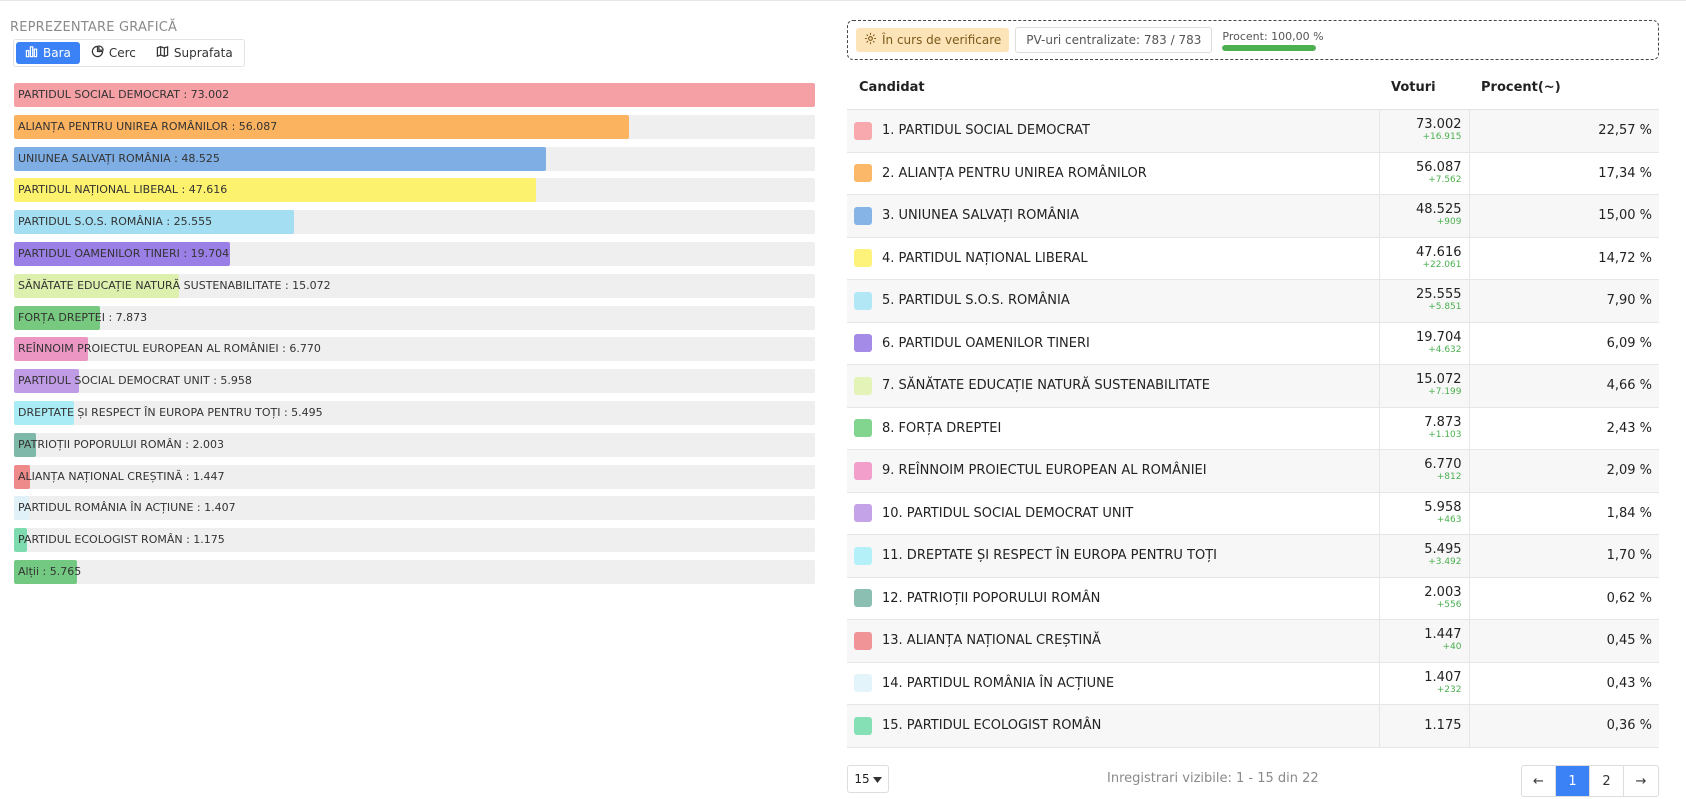 This screenshot has height=799, width=1686. Describe the element at coordinates (1539, 781) in the screenshot. I see `prev-page-button: ←` at that location.